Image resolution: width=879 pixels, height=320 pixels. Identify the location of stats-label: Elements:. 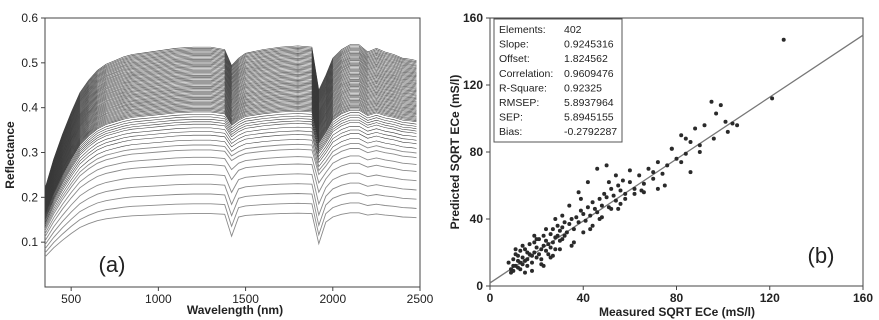
(522, 30).